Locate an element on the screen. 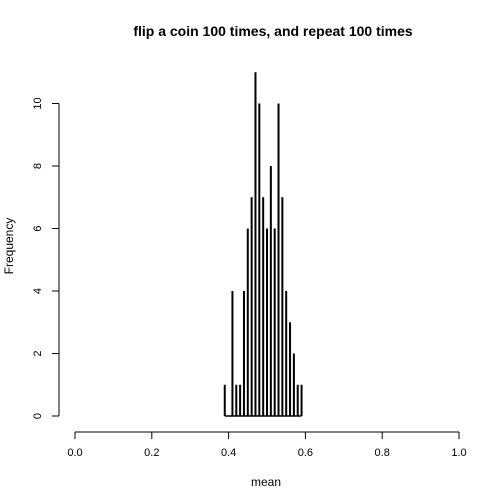  y-tick-label: 2 is located at coordinates (38, 353).